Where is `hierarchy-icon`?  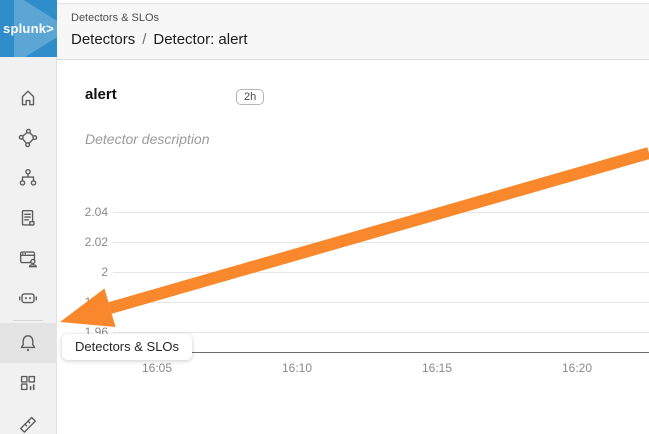 hierarchy-icon is located at coordinates (28, 178).